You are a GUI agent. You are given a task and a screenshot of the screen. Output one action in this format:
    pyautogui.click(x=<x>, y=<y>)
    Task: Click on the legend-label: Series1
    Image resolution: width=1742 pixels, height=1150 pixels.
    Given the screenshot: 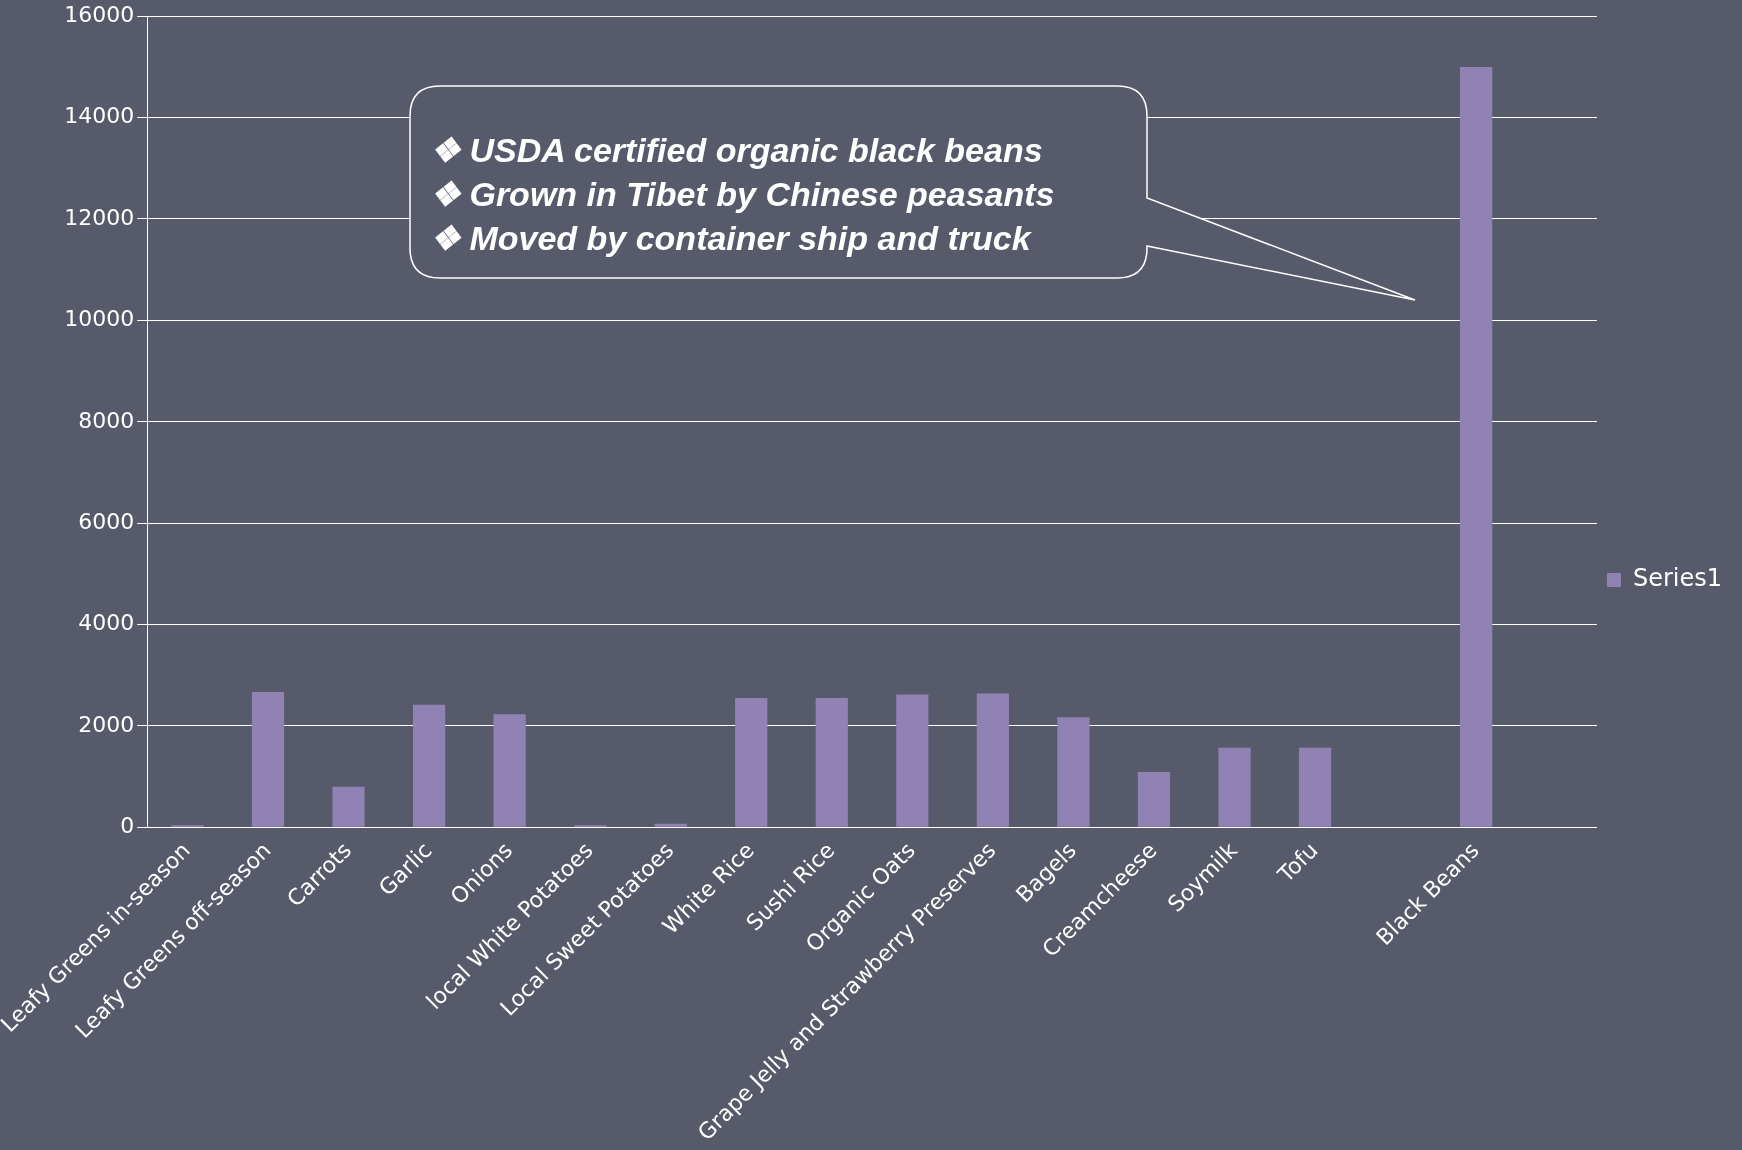 What is the action you would take?
    pyautogui.click(x=1677, y=578)
    